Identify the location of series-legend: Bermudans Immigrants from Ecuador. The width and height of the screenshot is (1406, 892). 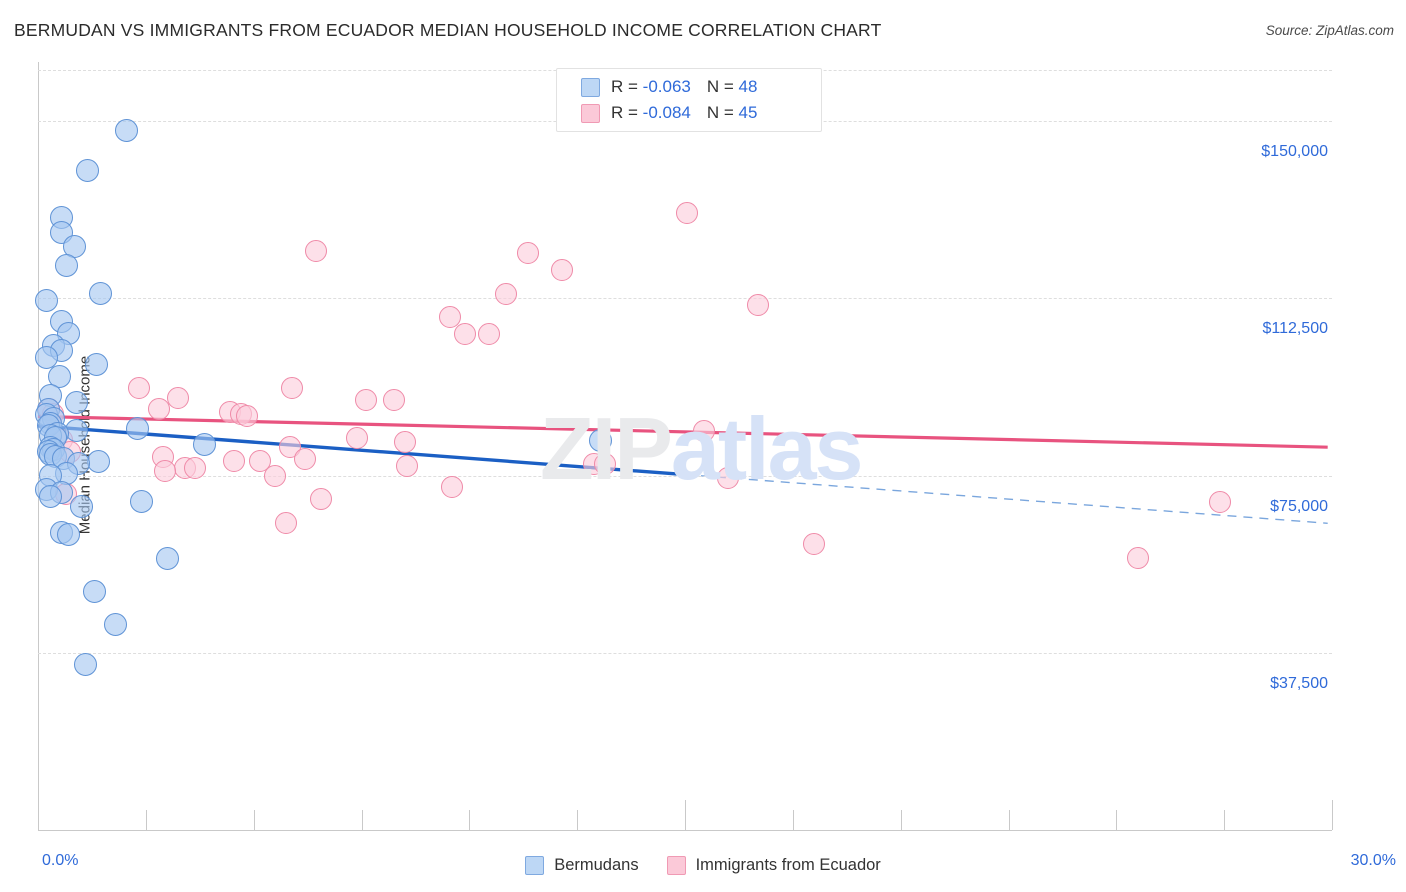
(703, 865).